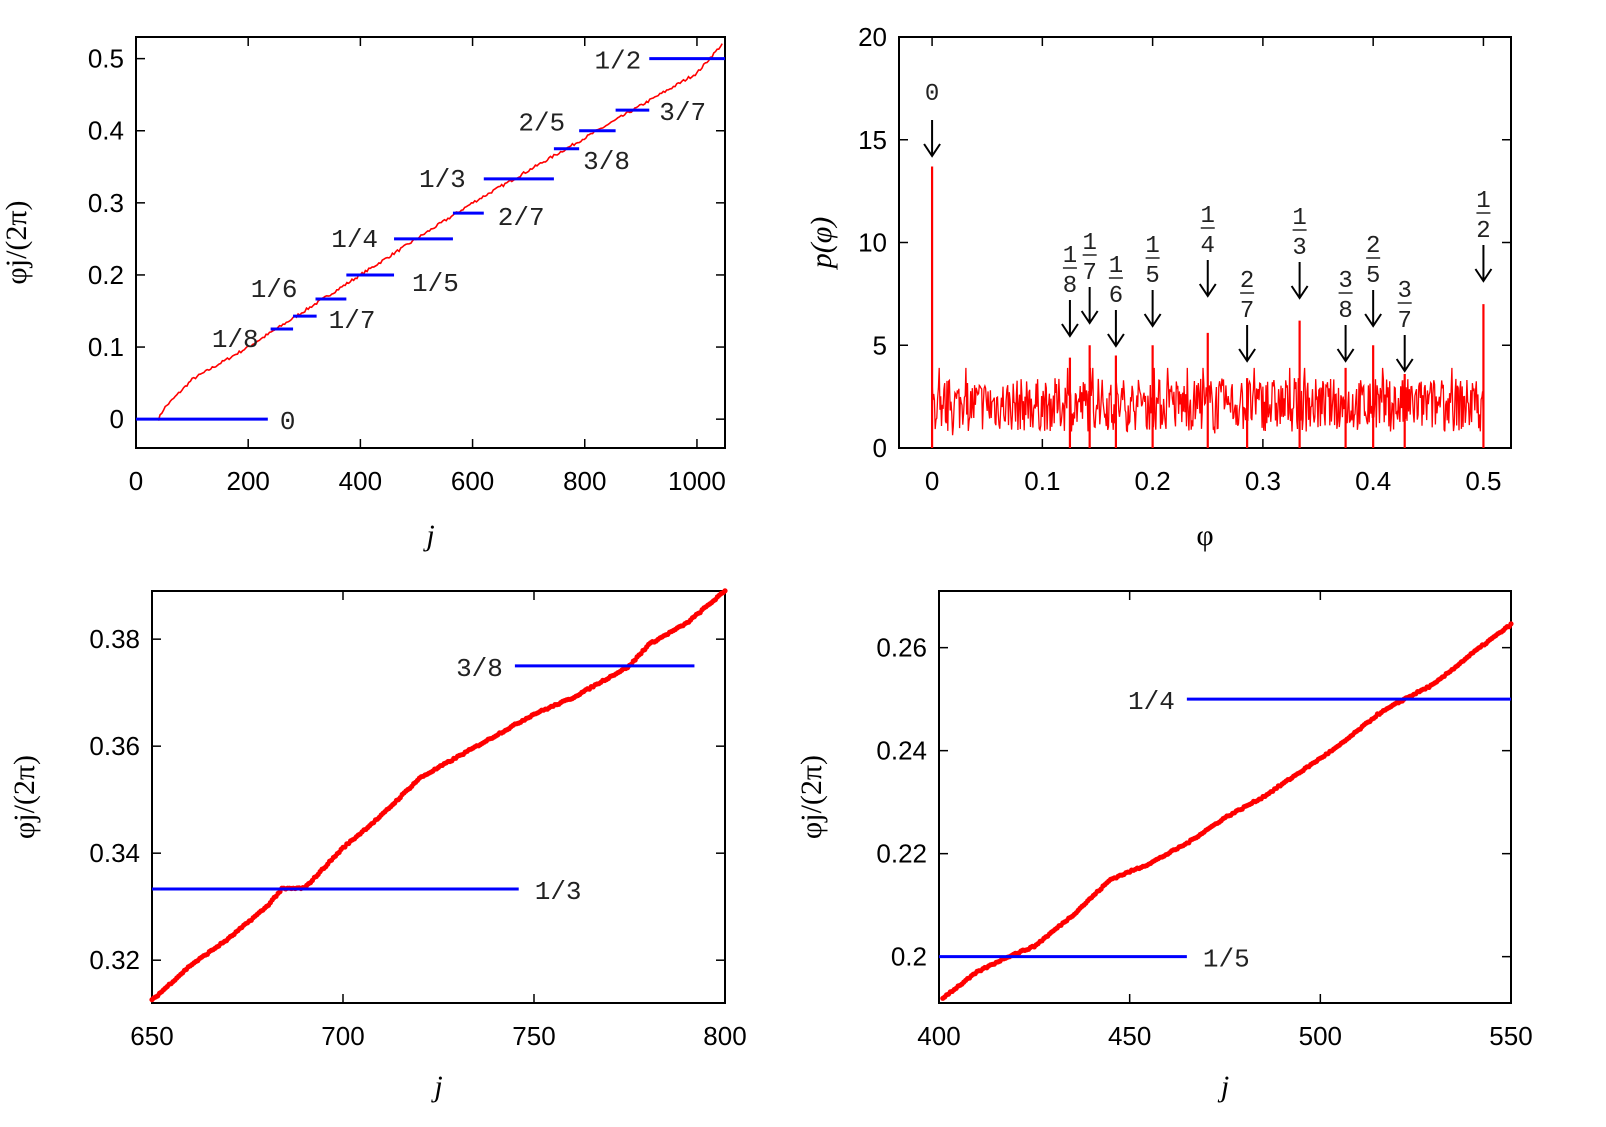  I want to click on peak-label: 25, so click(1373, 261).